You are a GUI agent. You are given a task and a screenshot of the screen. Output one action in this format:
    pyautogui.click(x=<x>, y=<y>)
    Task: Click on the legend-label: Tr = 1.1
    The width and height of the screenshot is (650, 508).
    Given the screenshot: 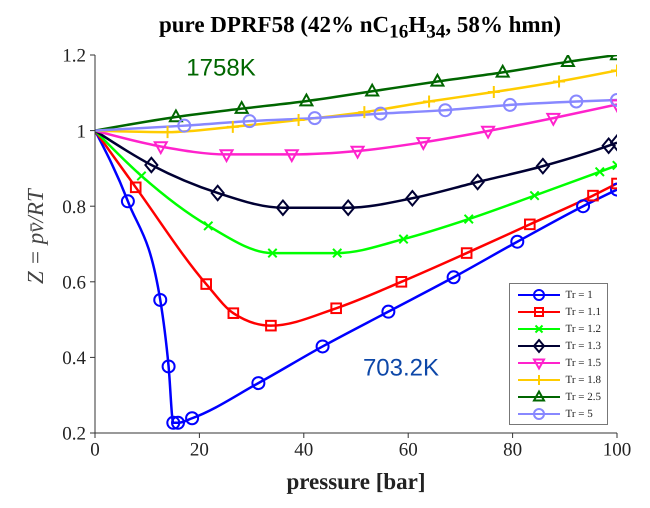 What is the action you would take?
    pyautogui.click(x=583, y=312)
    